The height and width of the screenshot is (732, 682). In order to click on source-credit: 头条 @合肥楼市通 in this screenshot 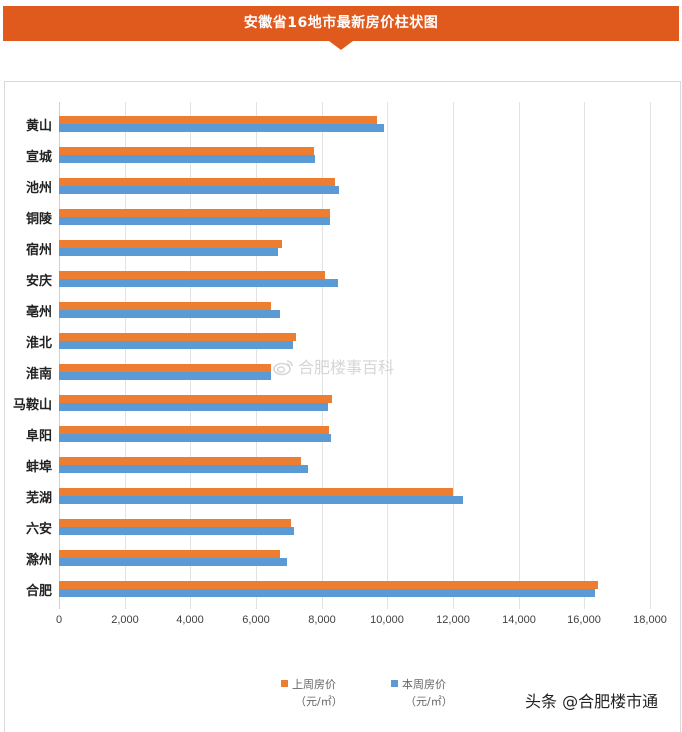, I will do `click(592, 701)`.